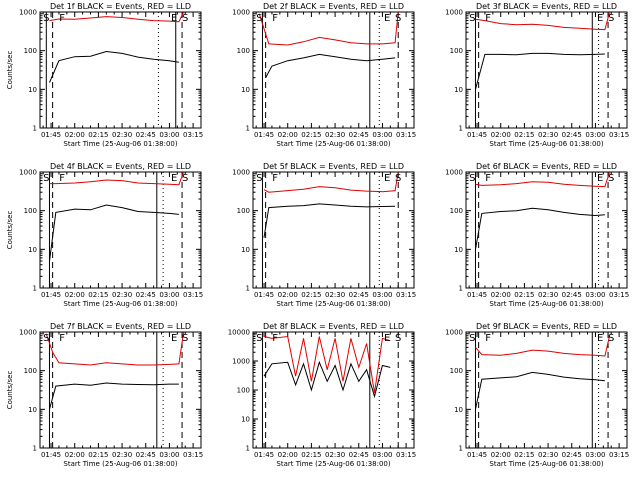 The height and width of the screenshot is (480, 640). What do you see at coordinates (120, 326) in the screenshot?
I see `panel-title: Det 7f BLACK = Events, RED = LLD` at bounding box center [120, 326].